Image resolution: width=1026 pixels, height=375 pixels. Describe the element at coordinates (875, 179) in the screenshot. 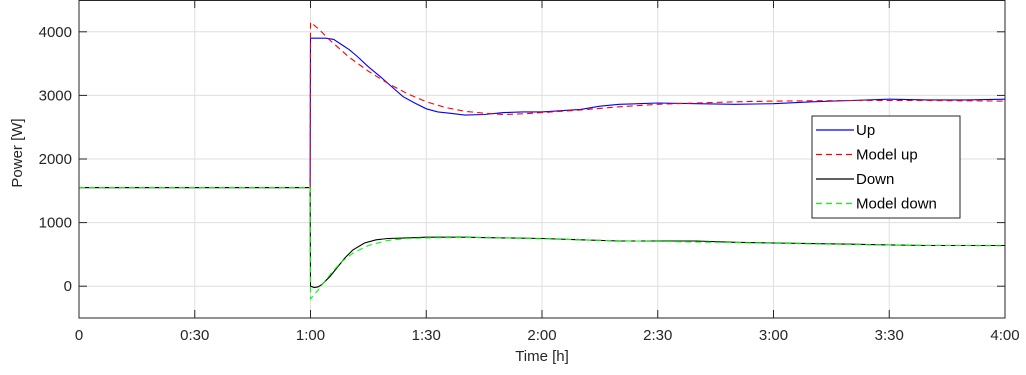

I see `legend-label: Down` at that location.